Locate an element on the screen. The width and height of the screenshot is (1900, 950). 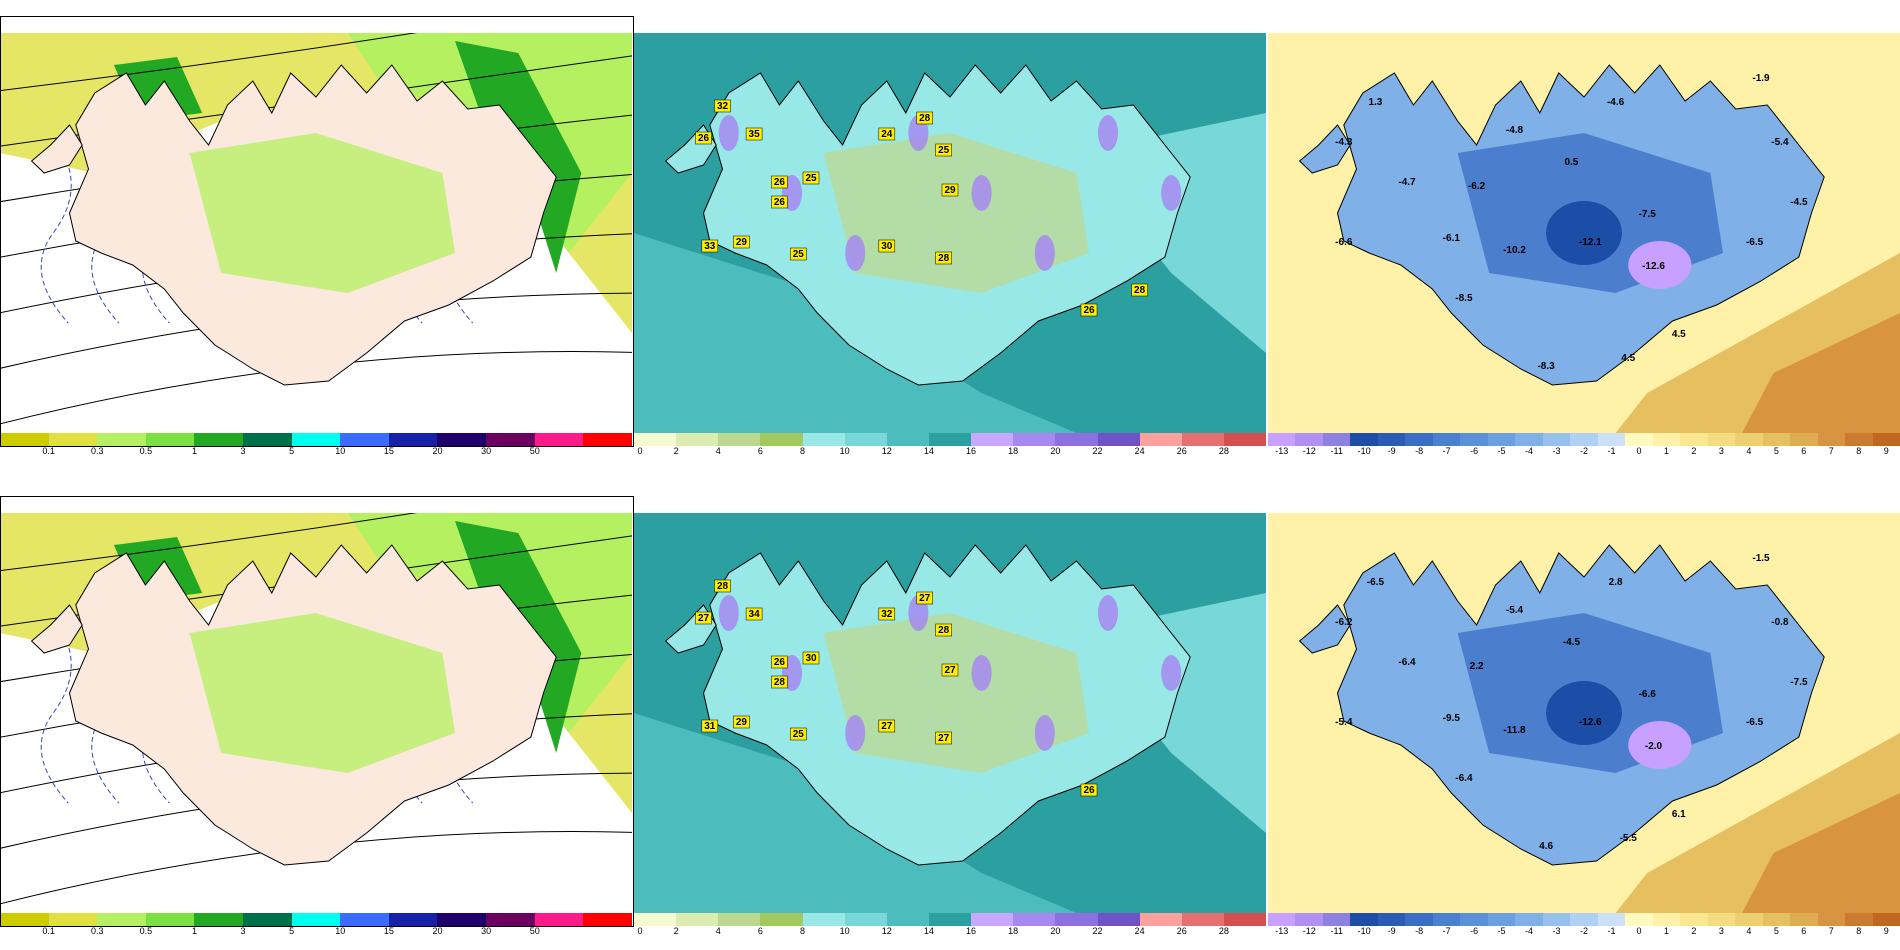
color-scale-tick: 0.3 is located at coordinates (97, 451).